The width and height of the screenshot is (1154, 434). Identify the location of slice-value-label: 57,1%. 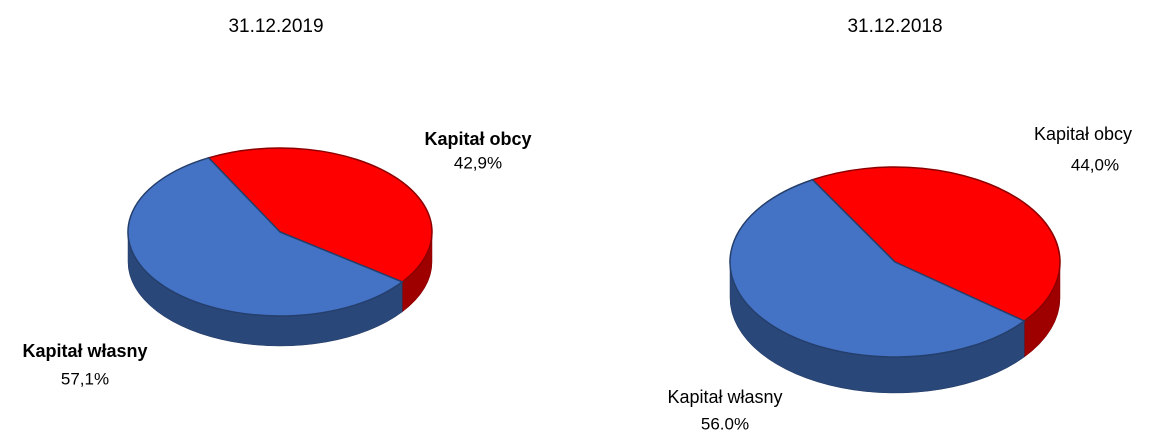
(85, 378).